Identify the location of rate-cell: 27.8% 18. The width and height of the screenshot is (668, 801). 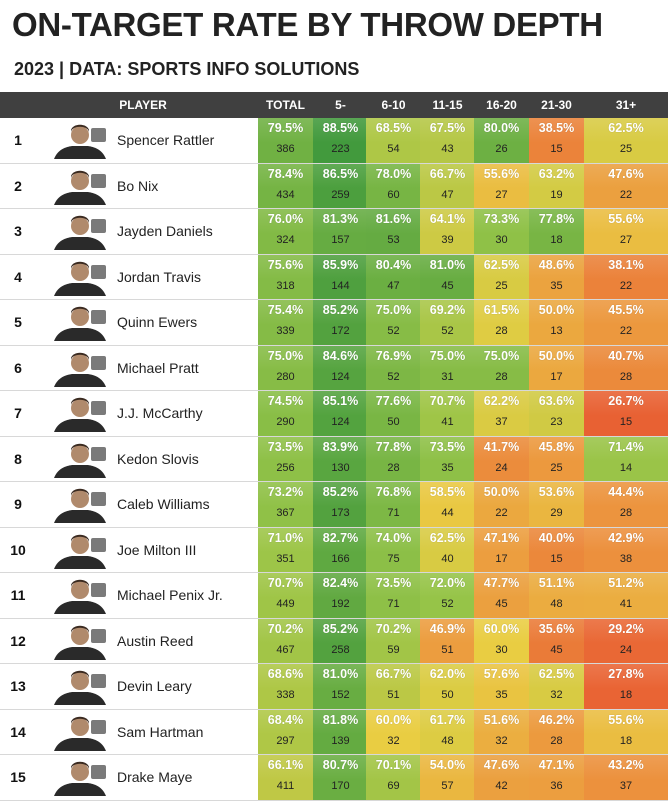
(626, 686).